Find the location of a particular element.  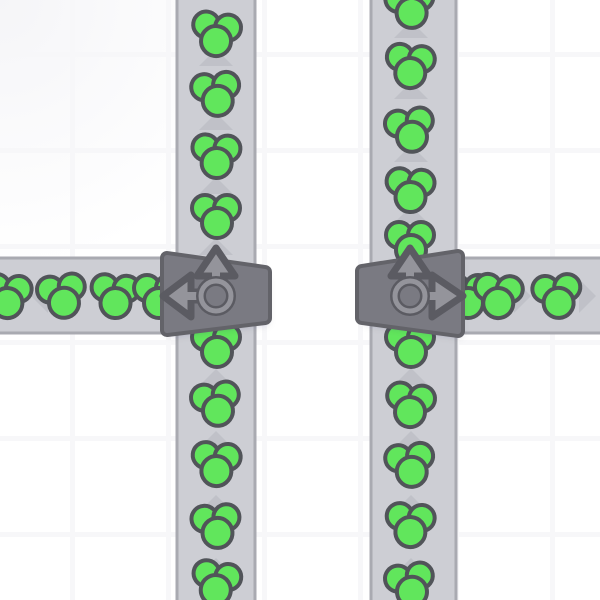

splitter-right is located at coordinates (411, 291).